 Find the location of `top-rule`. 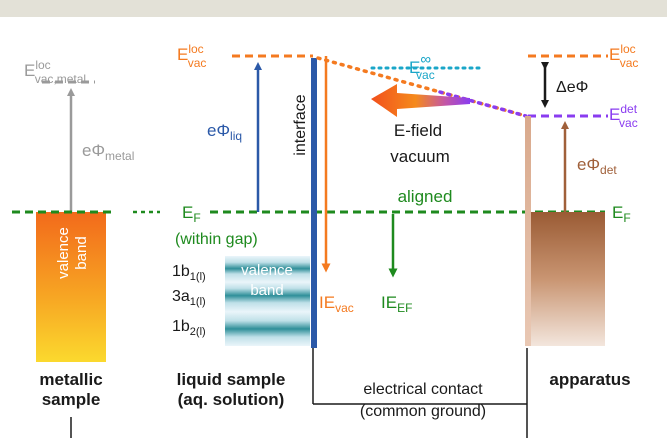

top-rule is located at coordinates (333, 8).